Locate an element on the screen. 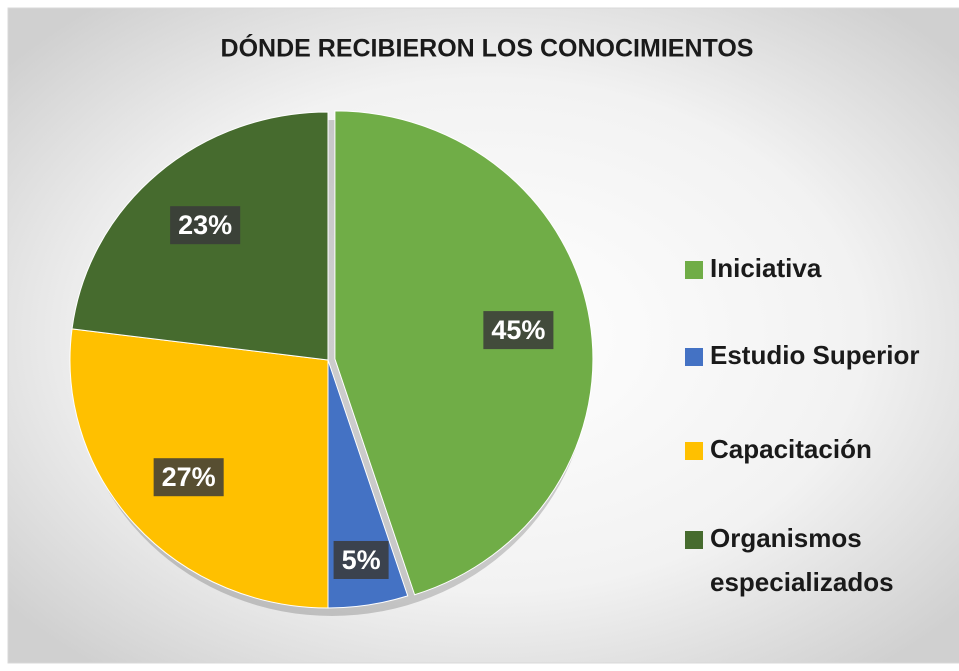 The width and height of the screenshot is (959, 671). data-label: 45% is located at coordinates (518, 330).